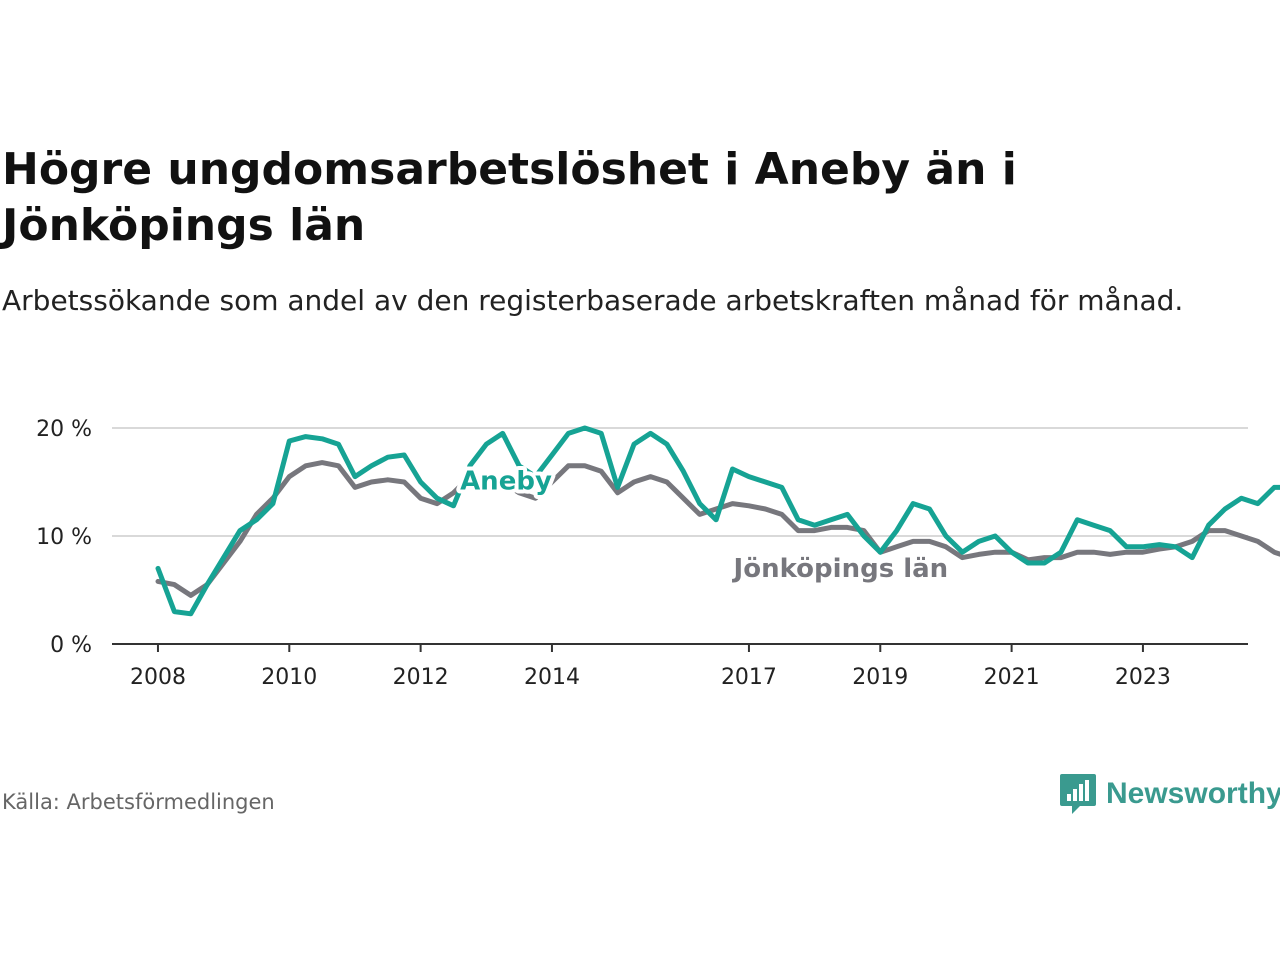 This screenshot has height=960, width=1280. What do you see at coordinates (421, 677) in the screenshot?
I see `x-tick-label: 2012` at bounding box center [421, 677].